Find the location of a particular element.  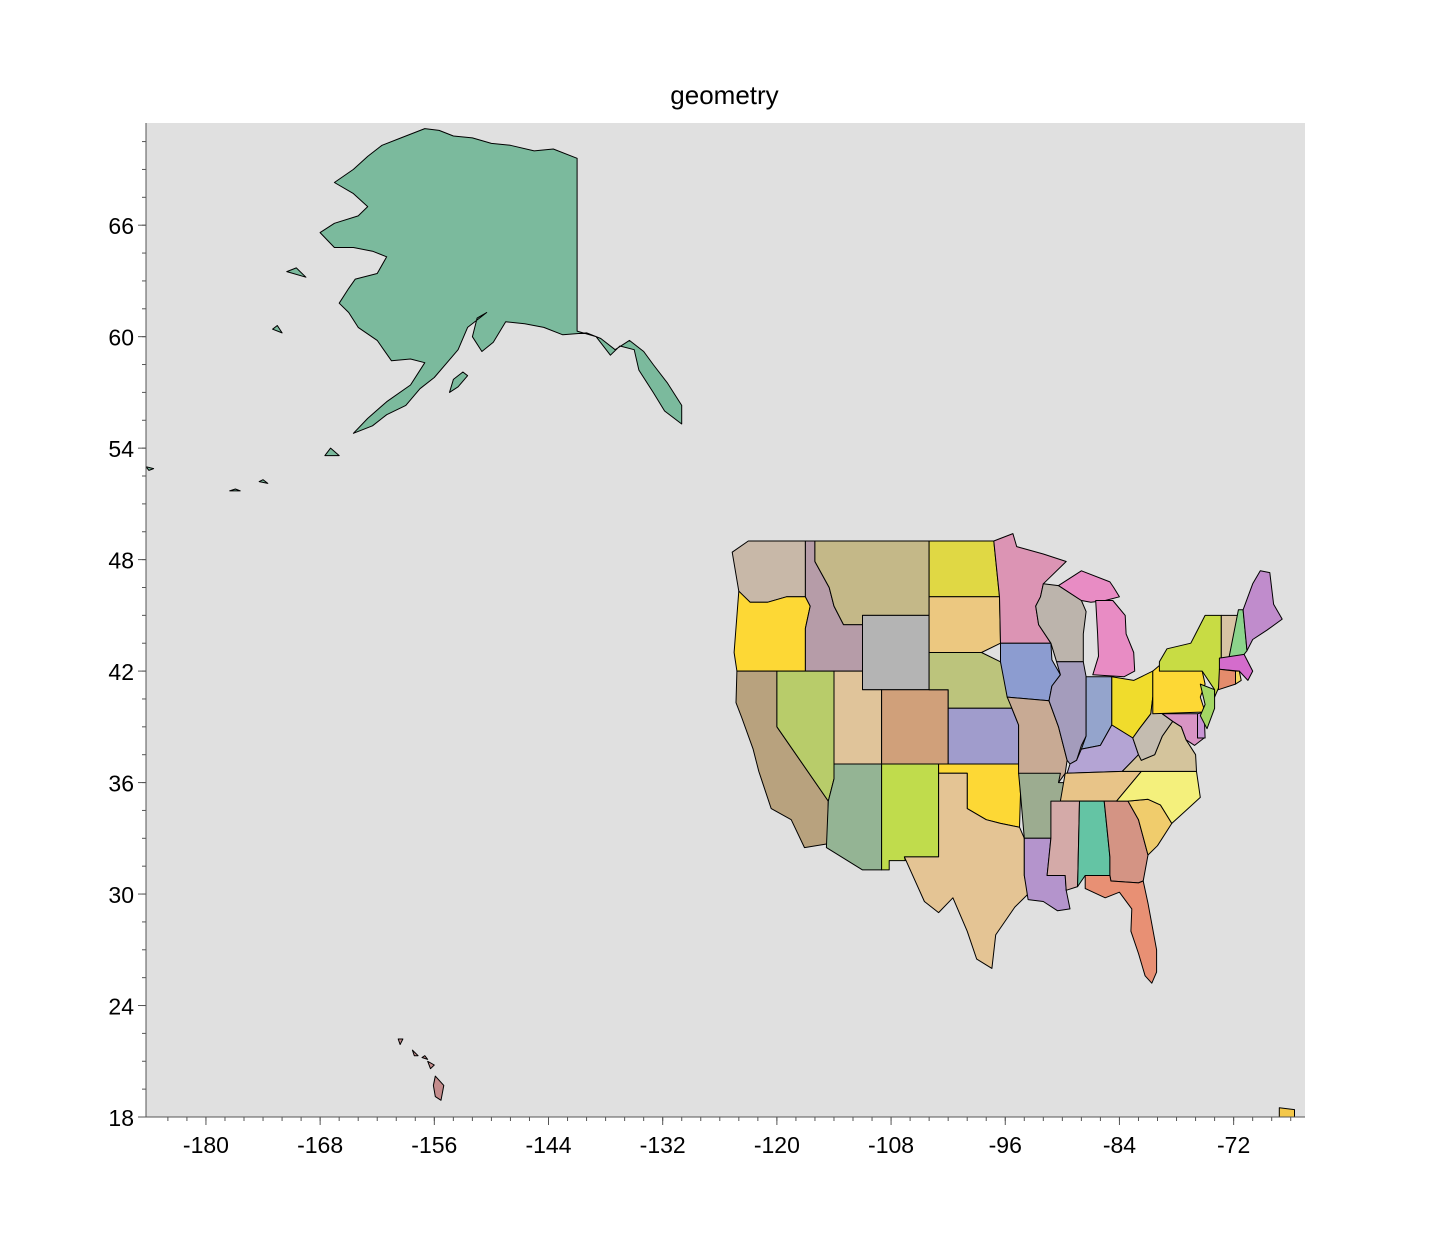

x-tick-label: -132 is located at coordinates (663, 1145).